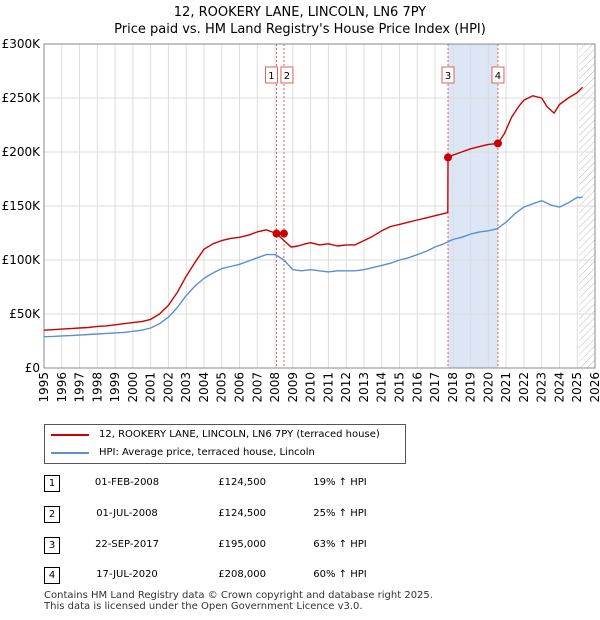  What do you see at coordinates (242, 574) in the screenshot?
I see `transaction-price: £208,000` at bounding box center [242, 574].